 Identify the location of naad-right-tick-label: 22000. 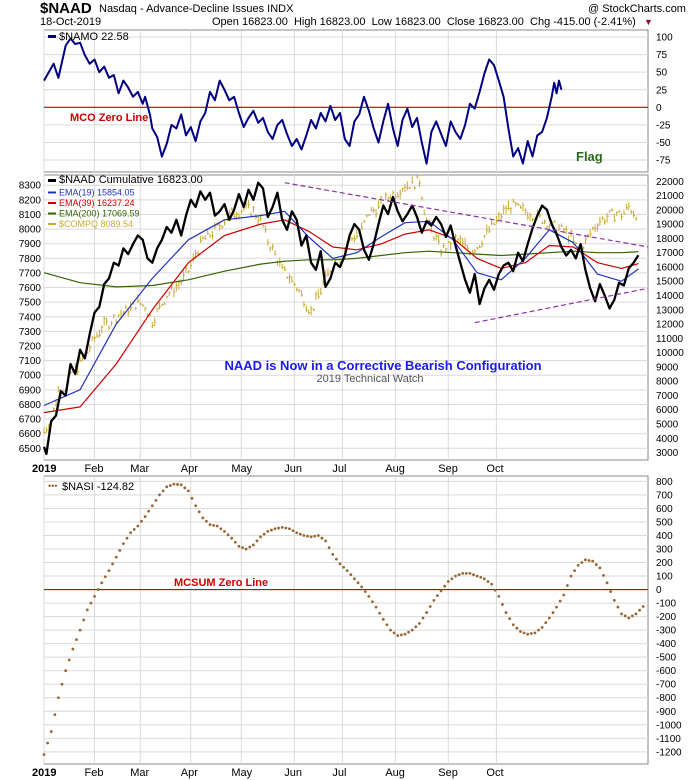
(670, 182).